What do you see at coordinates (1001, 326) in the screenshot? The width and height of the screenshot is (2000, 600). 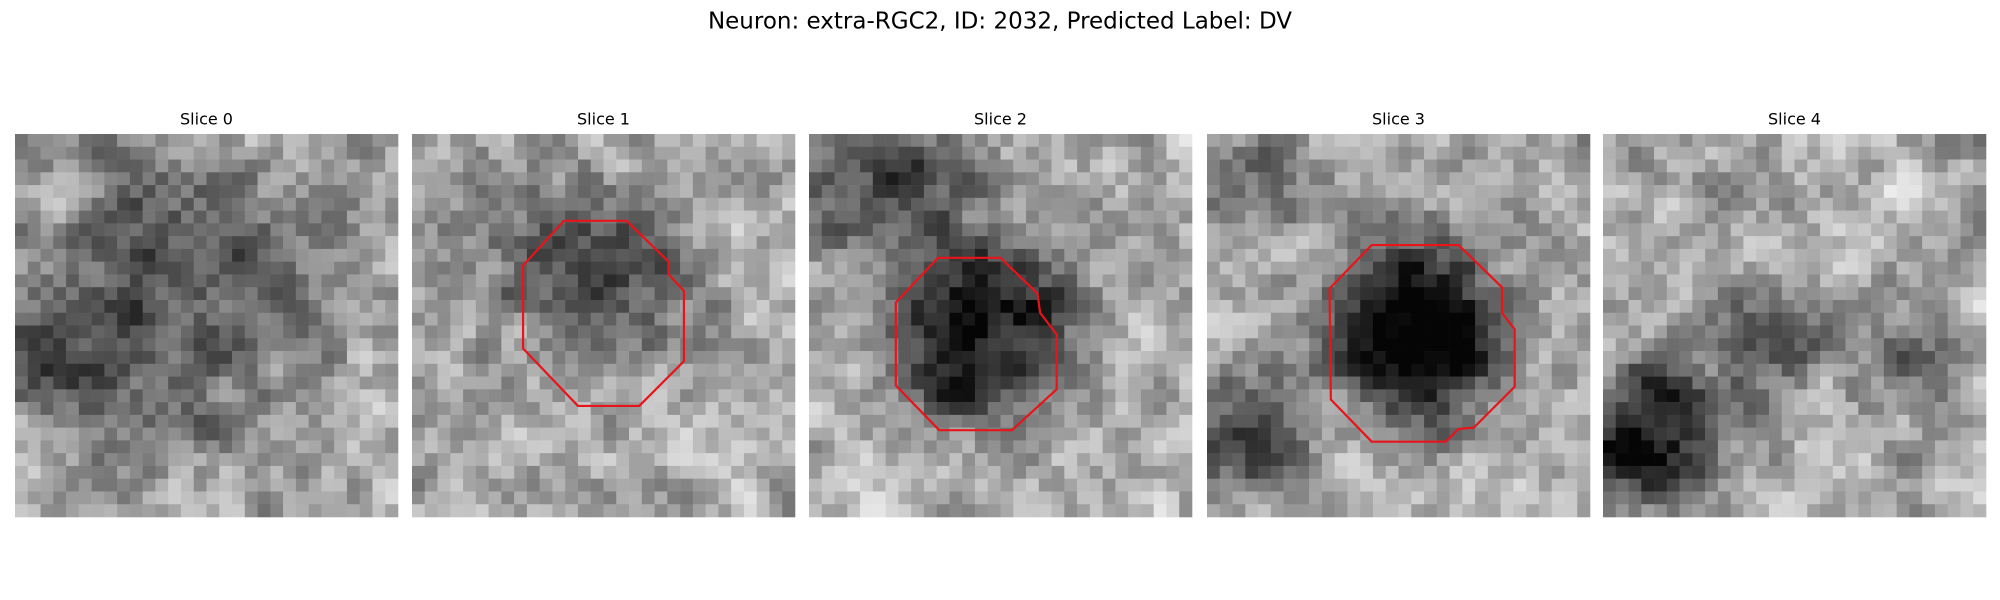 I see `slice-panel` at bounding box center [1001, 326].